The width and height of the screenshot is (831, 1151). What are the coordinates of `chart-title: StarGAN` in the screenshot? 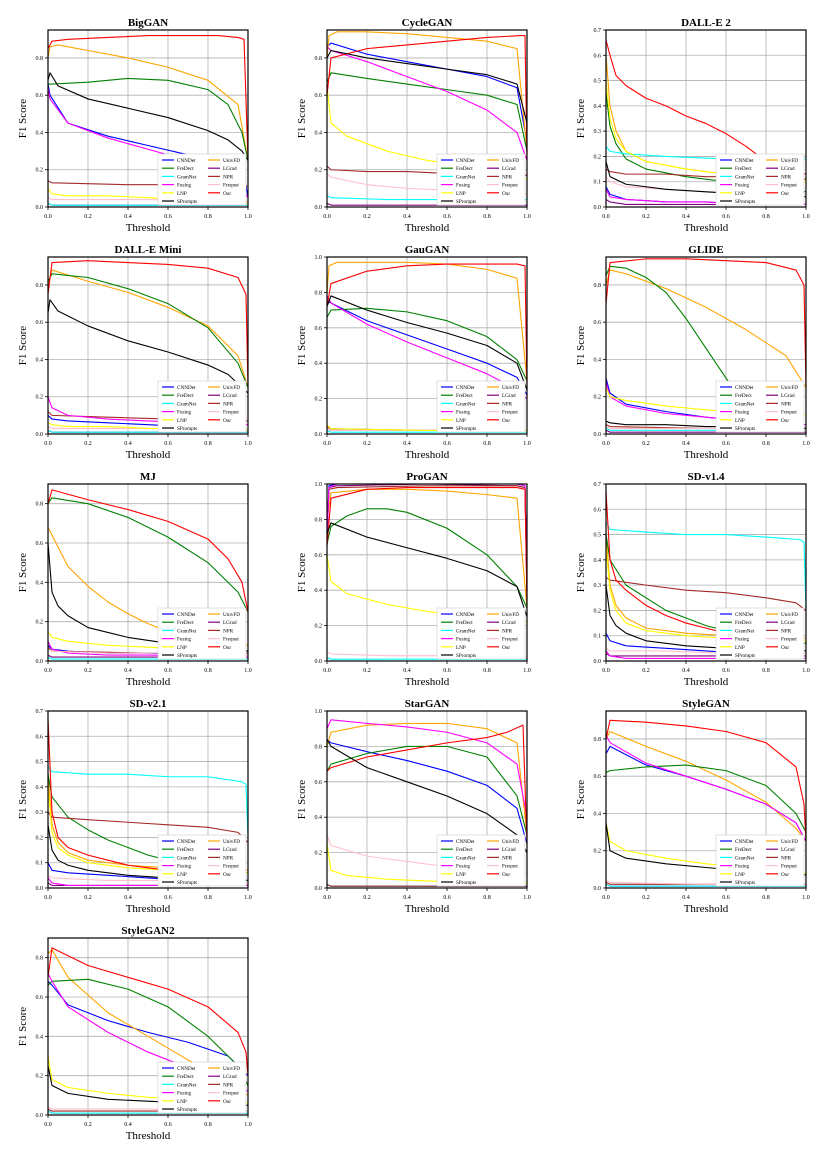 It's located at (427, 704).